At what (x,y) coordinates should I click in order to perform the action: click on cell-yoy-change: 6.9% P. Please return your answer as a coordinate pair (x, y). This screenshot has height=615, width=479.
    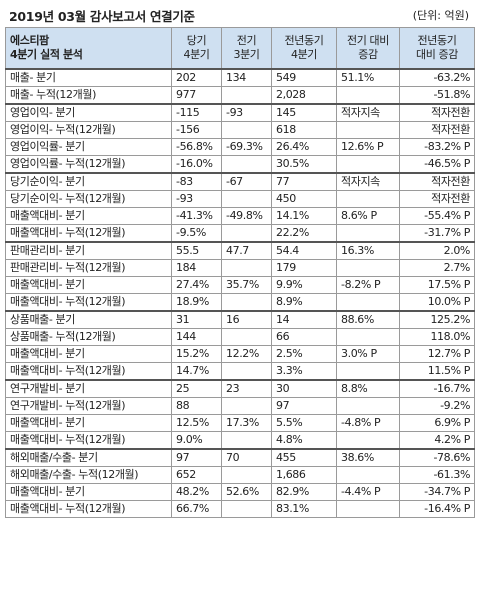
    Looking at the image, I should click on (437, 423).